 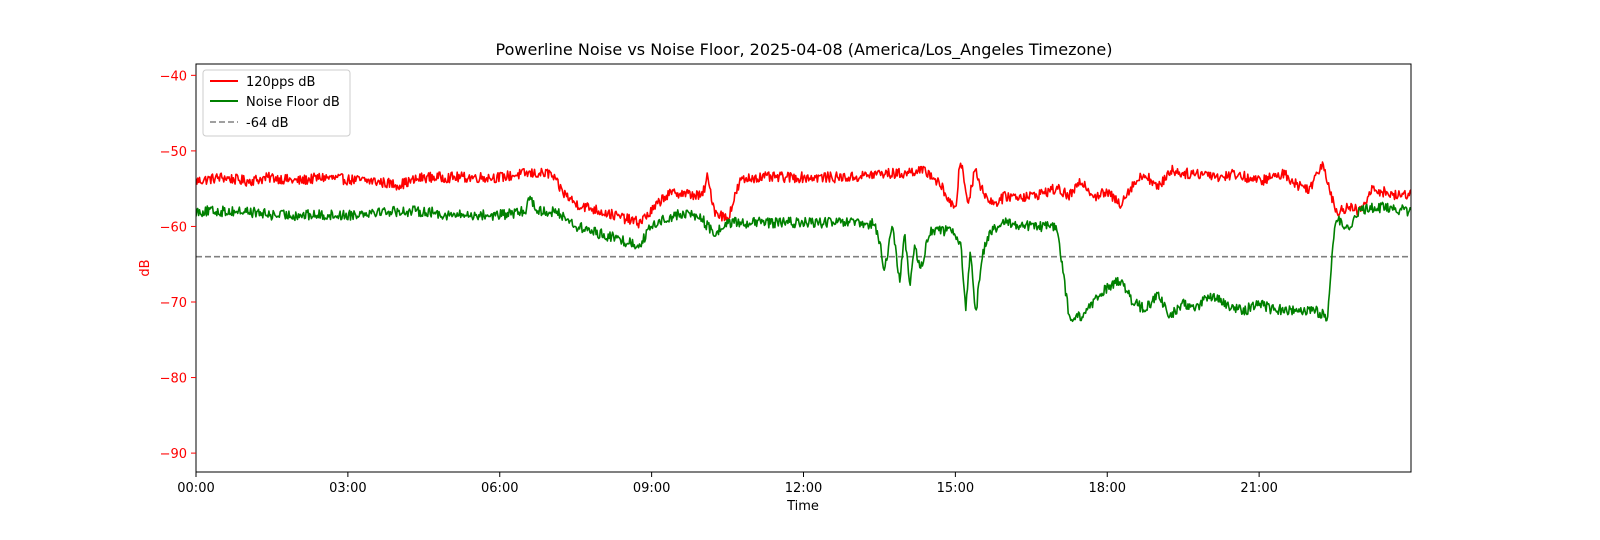 I want to click on y-axis: −40 −50 −60 −70 −80 −90, so click(x=178, y=265).